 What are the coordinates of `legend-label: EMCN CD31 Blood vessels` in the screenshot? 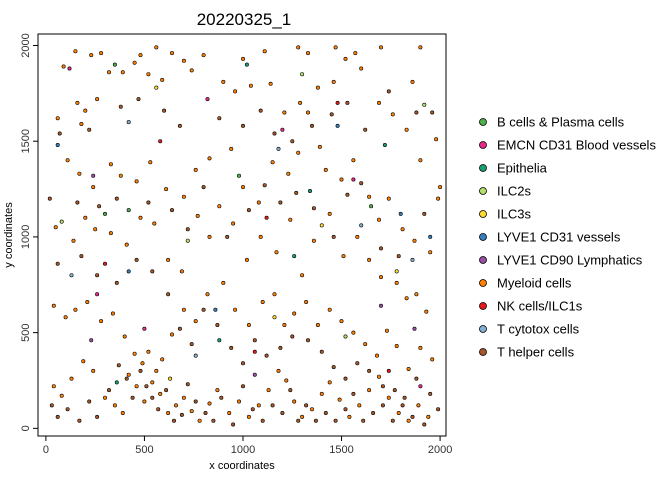 It's located at (576, 145).